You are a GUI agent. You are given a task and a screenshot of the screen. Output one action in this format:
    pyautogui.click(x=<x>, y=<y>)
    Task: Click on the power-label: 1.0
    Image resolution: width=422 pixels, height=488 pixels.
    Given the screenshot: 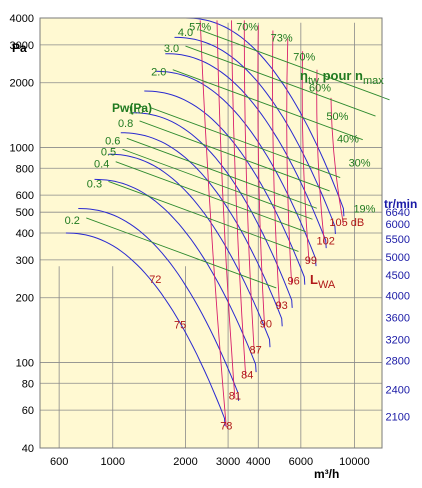 What is the action you would take?
    pyautogui.click(x=136, y=111)
    